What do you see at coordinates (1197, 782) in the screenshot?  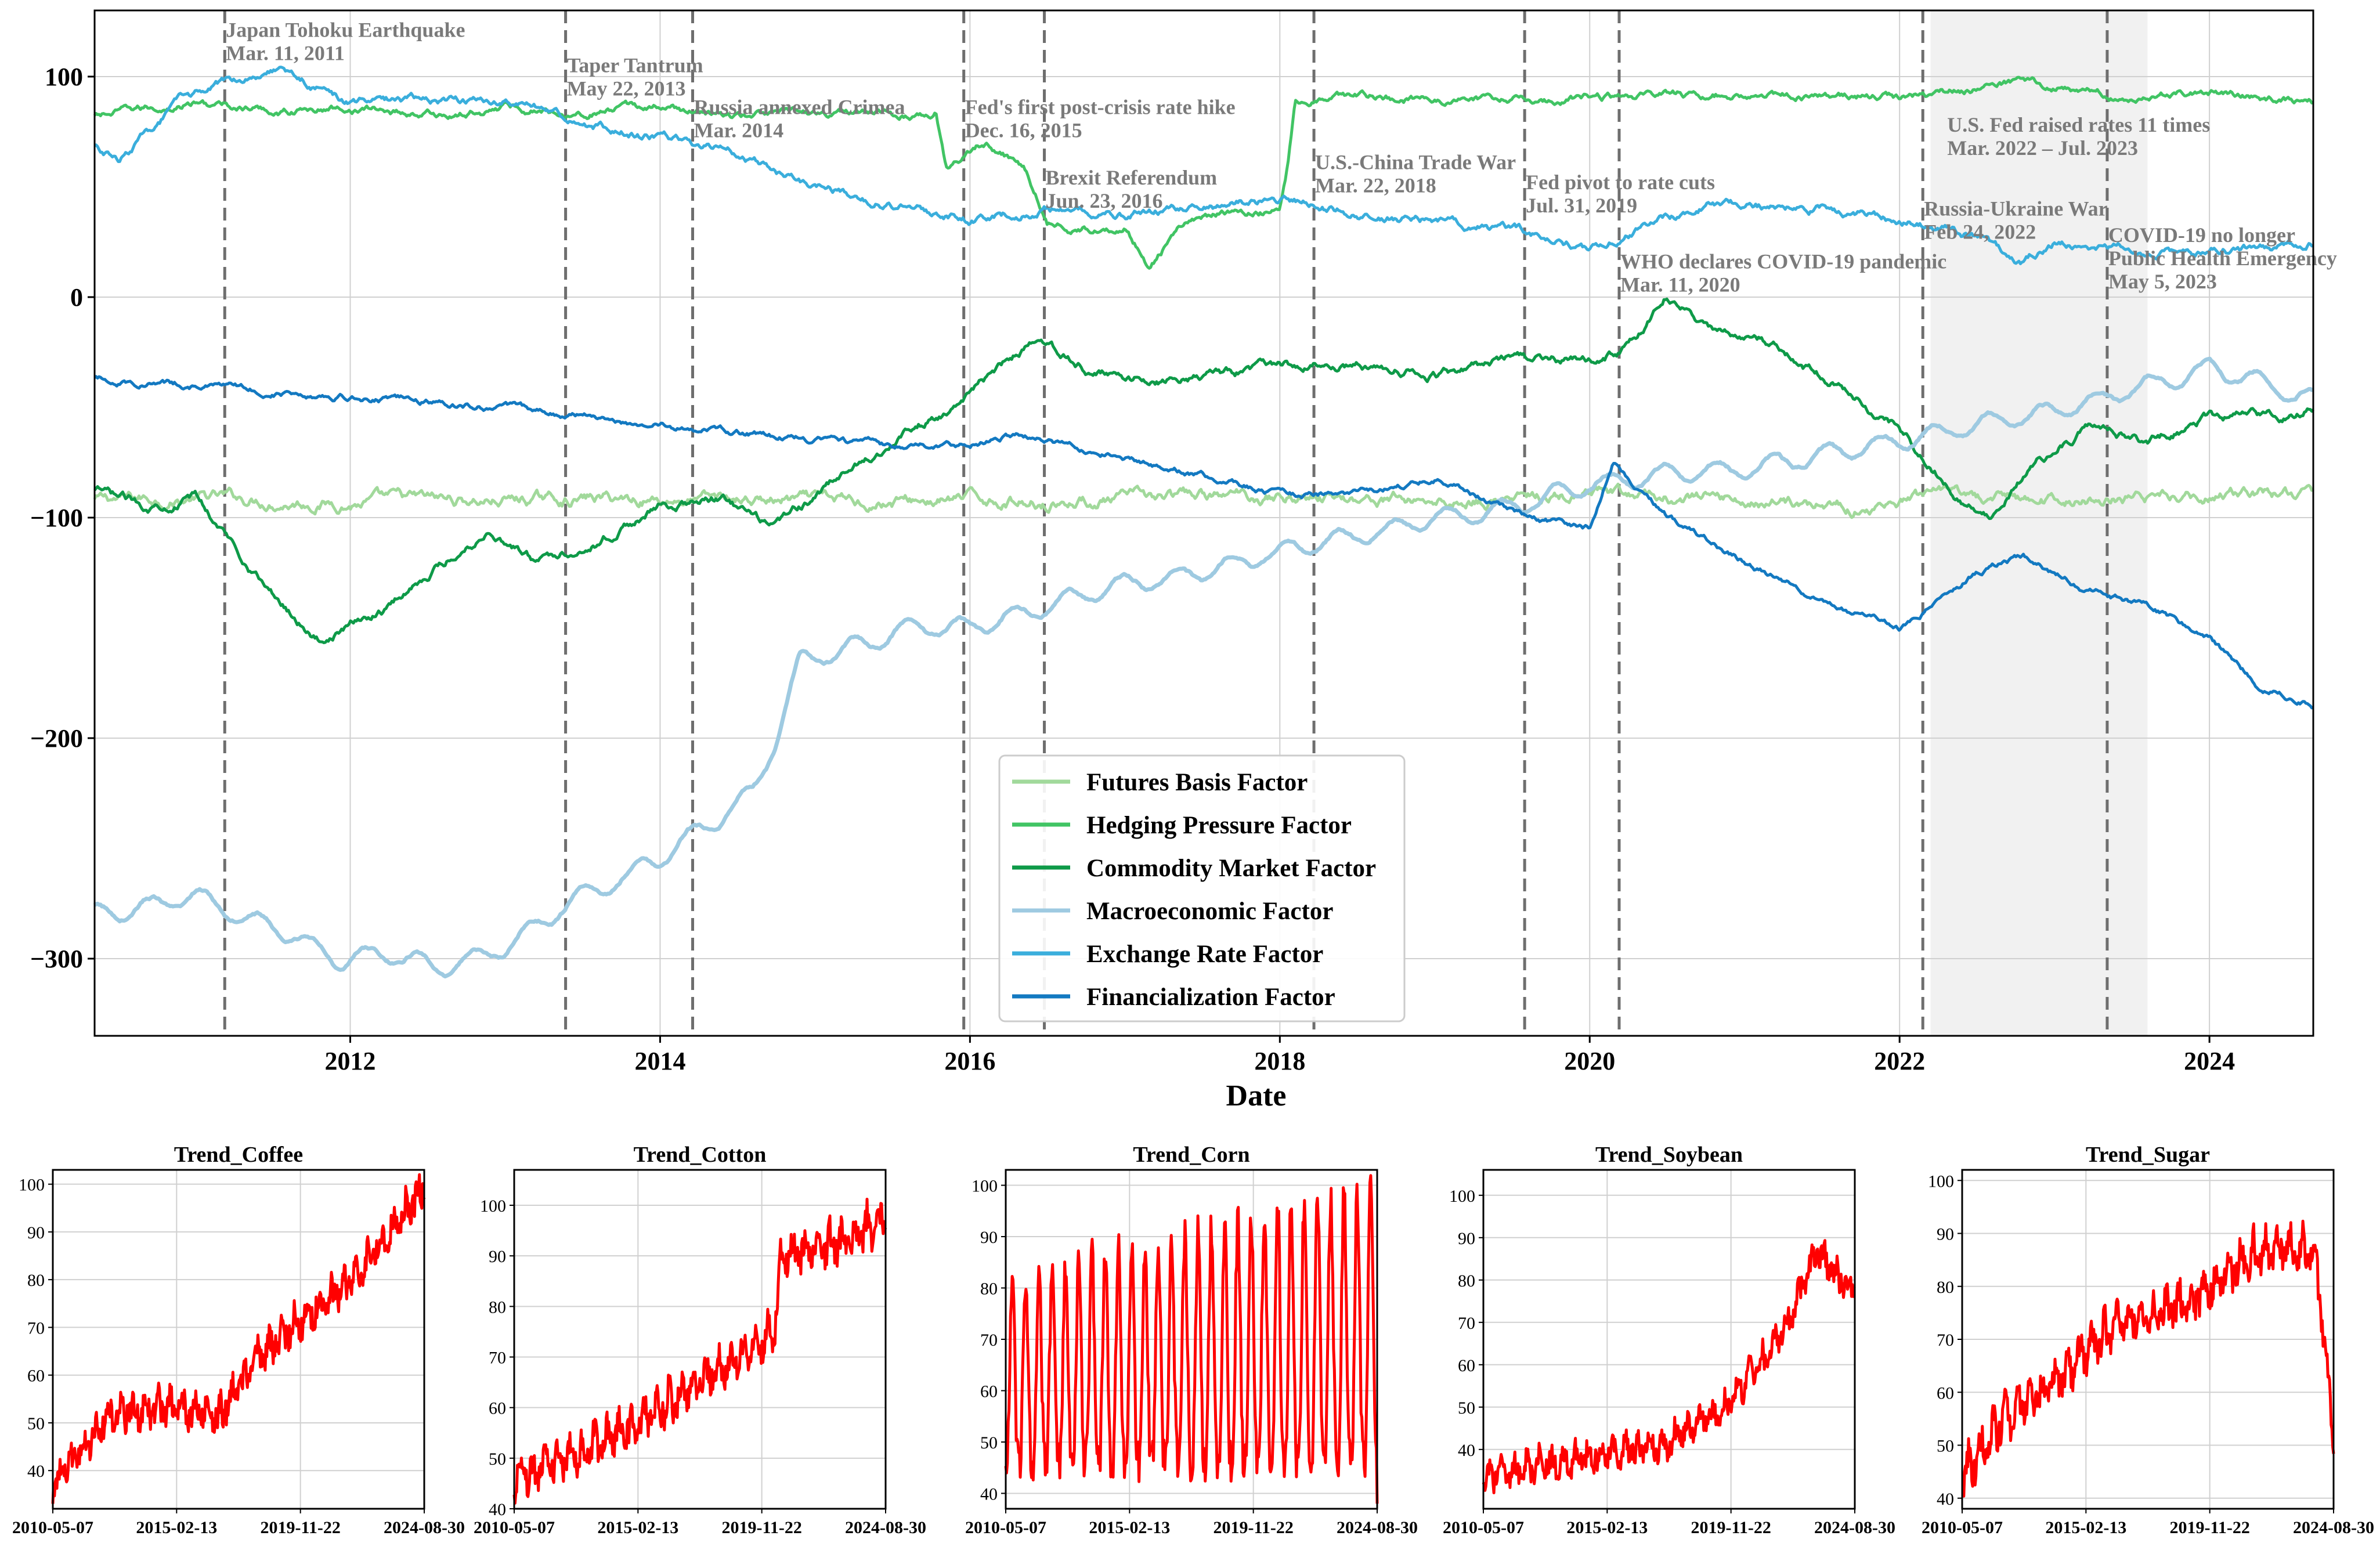 I see `legend-label: Futures Basis Factor` at bounding box center [1197, 782].